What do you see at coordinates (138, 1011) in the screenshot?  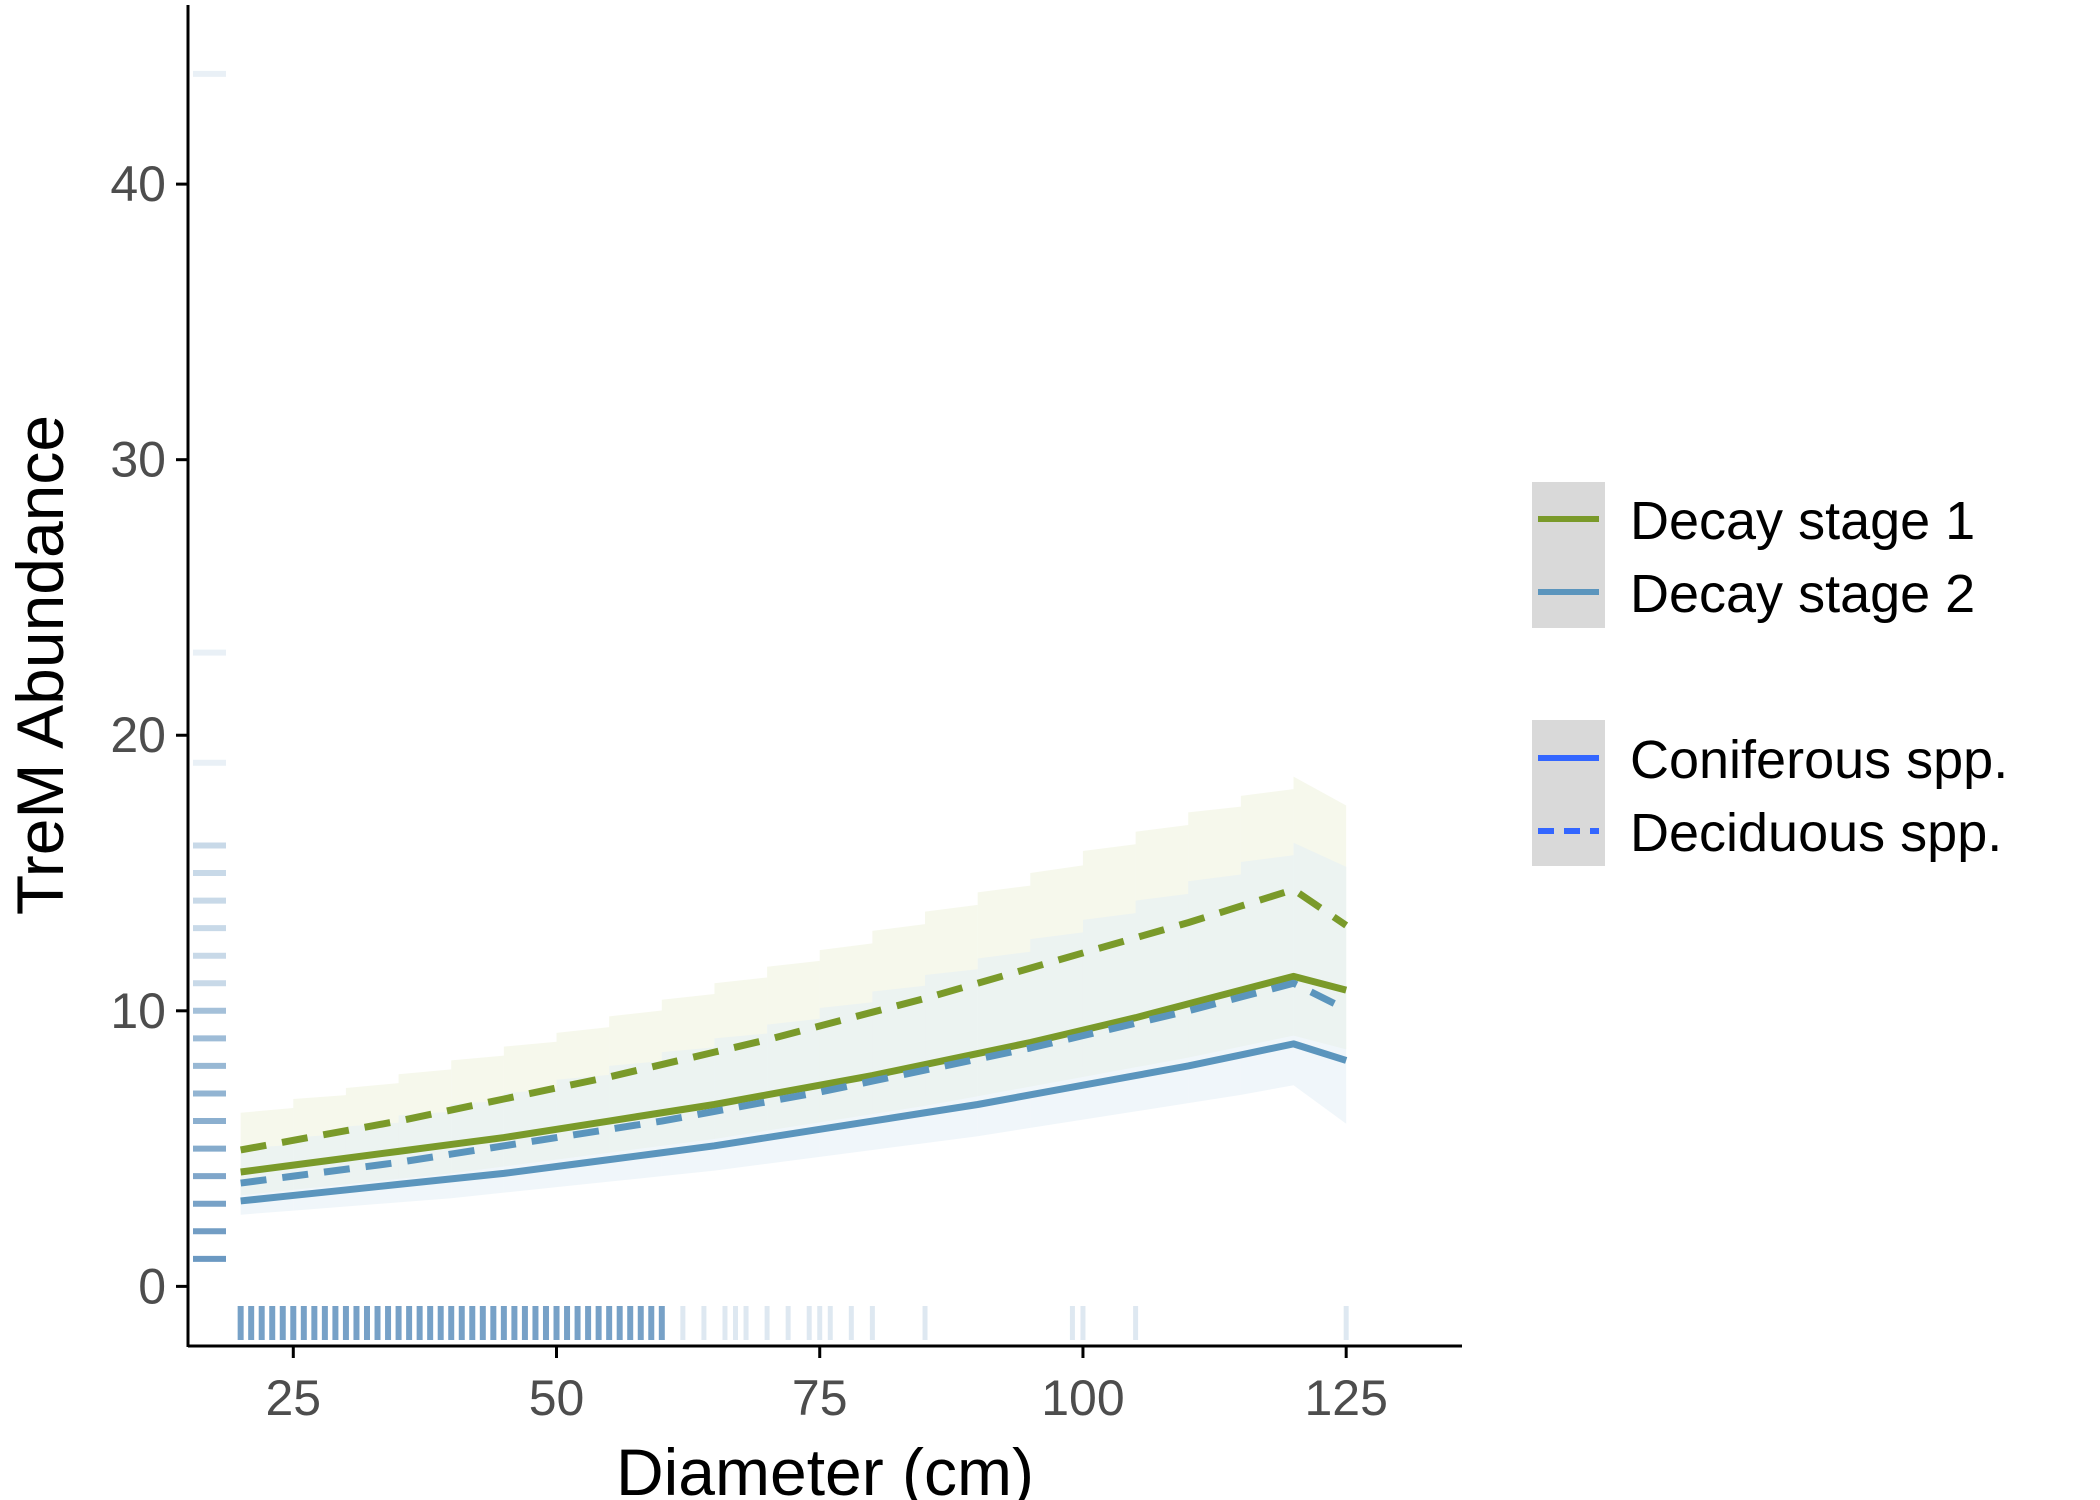 I see `y-tick-label: 10` at bounding box center [138, 1011].